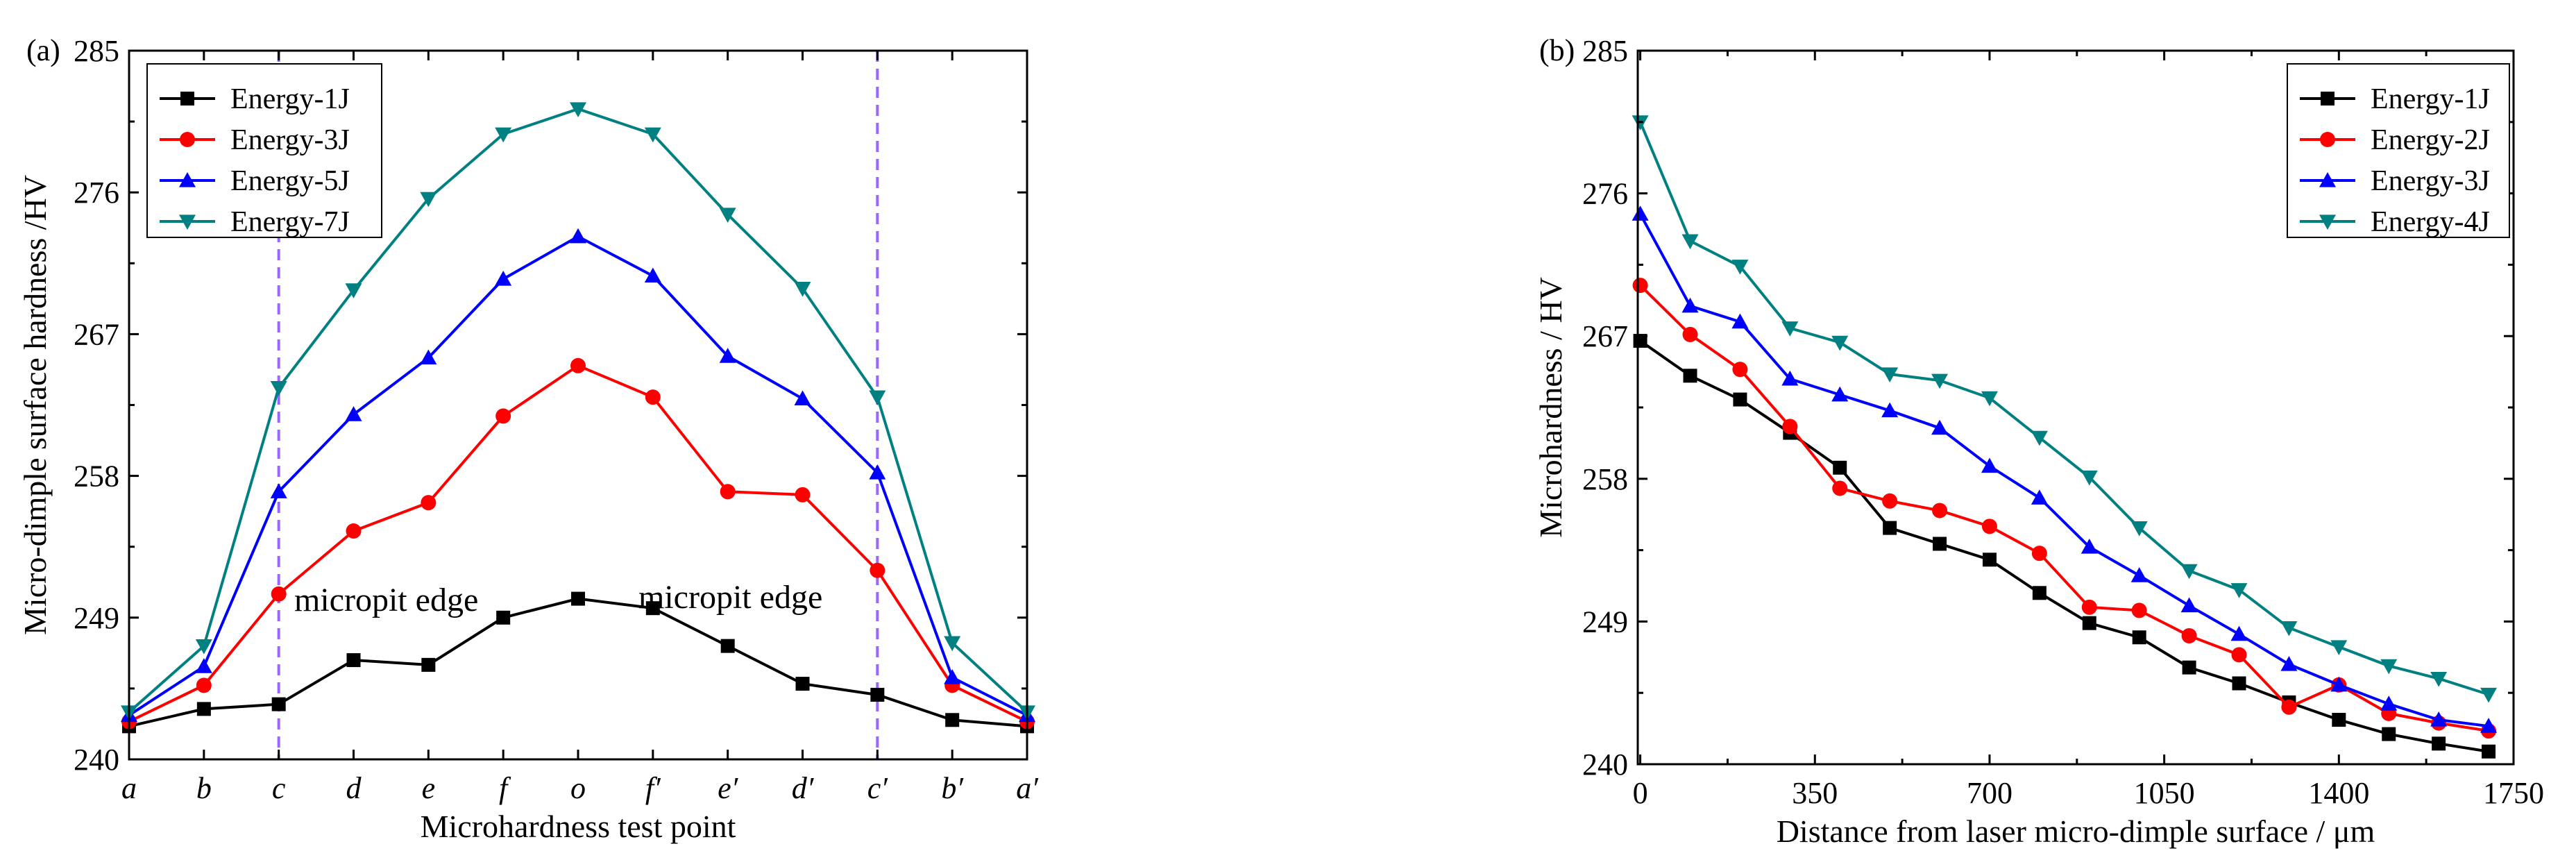  I want to click on y-axis-label: Microhardness / HV, so click(1551, 407).